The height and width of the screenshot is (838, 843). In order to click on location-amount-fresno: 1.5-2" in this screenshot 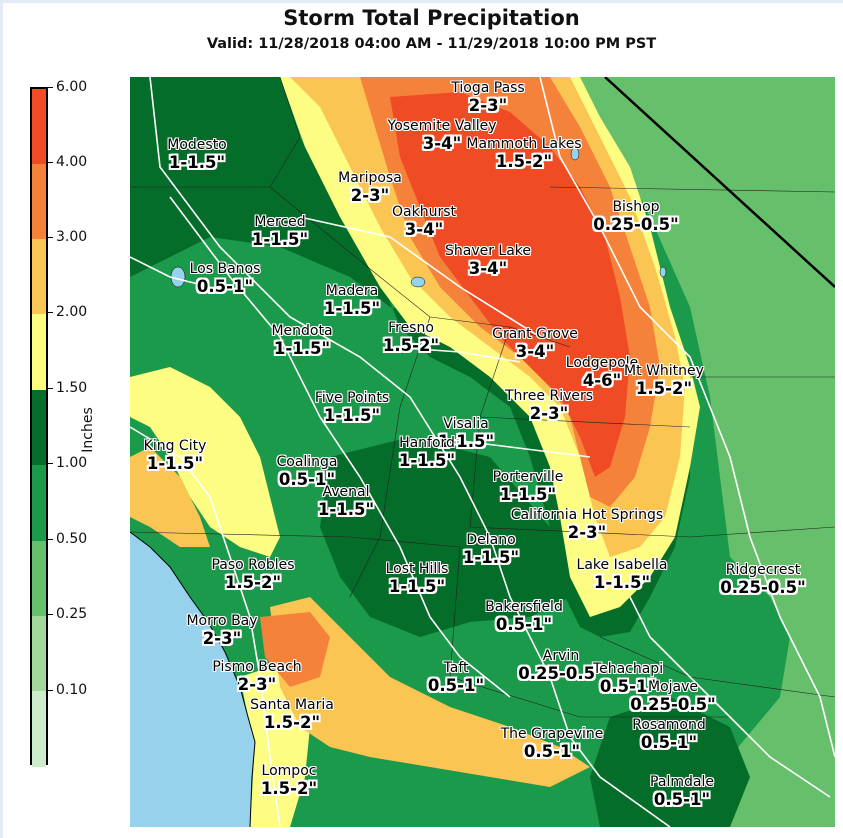, I will do `click(411, 345)`.